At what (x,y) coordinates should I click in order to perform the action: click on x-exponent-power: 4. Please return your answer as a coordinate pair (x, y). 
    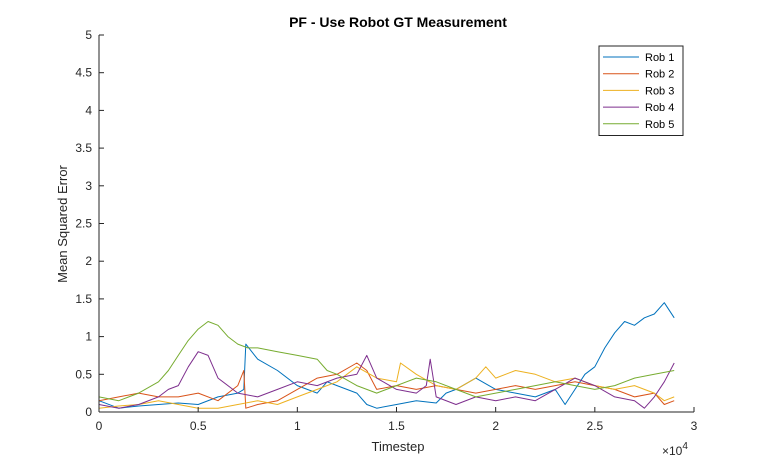
    Looking at the image, I should click on (685, 446).